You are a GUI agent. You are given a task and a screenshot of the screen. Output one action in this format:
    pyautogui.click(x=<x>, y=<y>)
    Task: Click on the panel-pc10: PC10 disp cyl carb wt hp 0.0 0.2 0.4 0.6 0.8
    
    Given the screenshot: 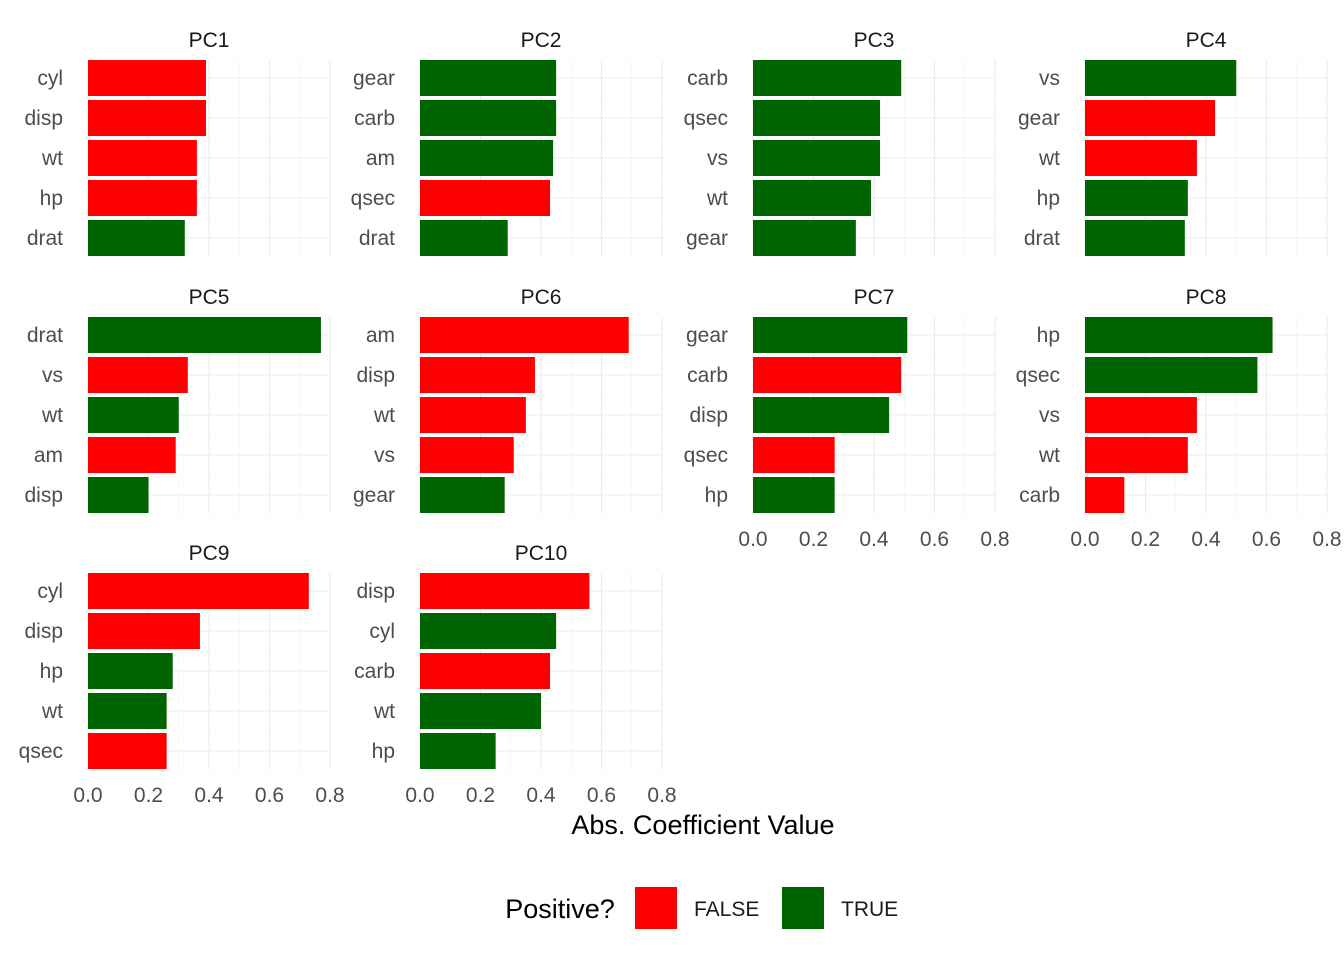 What is the action you would take?
    pyautogui.click(x=515, y=674)
    